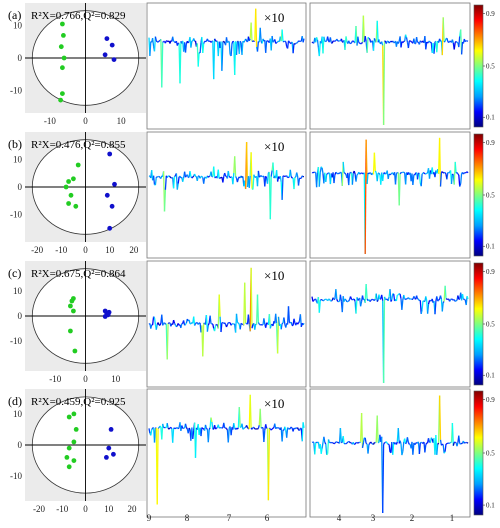  I want to click on spectrum-x-tick-label: 9, so click(149, 518).